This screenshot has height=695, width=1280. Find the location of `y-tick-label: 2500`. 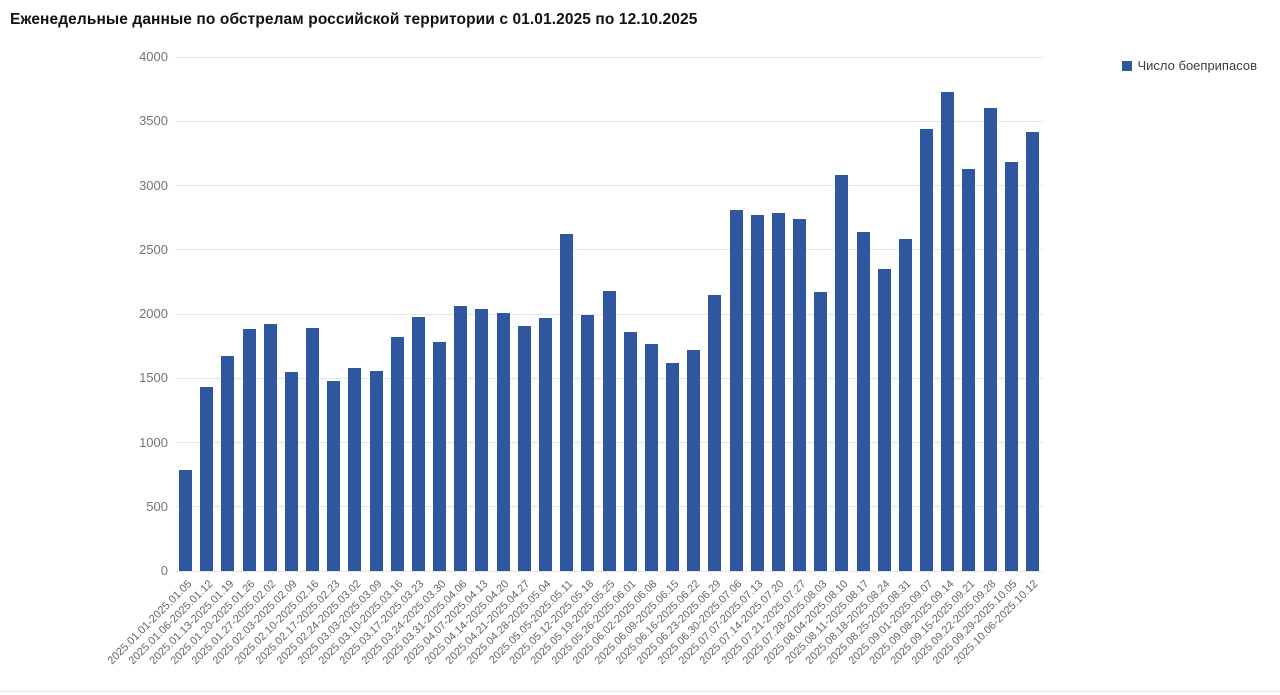

y-tick-label: 2500 is located at coordinates (153, 249).